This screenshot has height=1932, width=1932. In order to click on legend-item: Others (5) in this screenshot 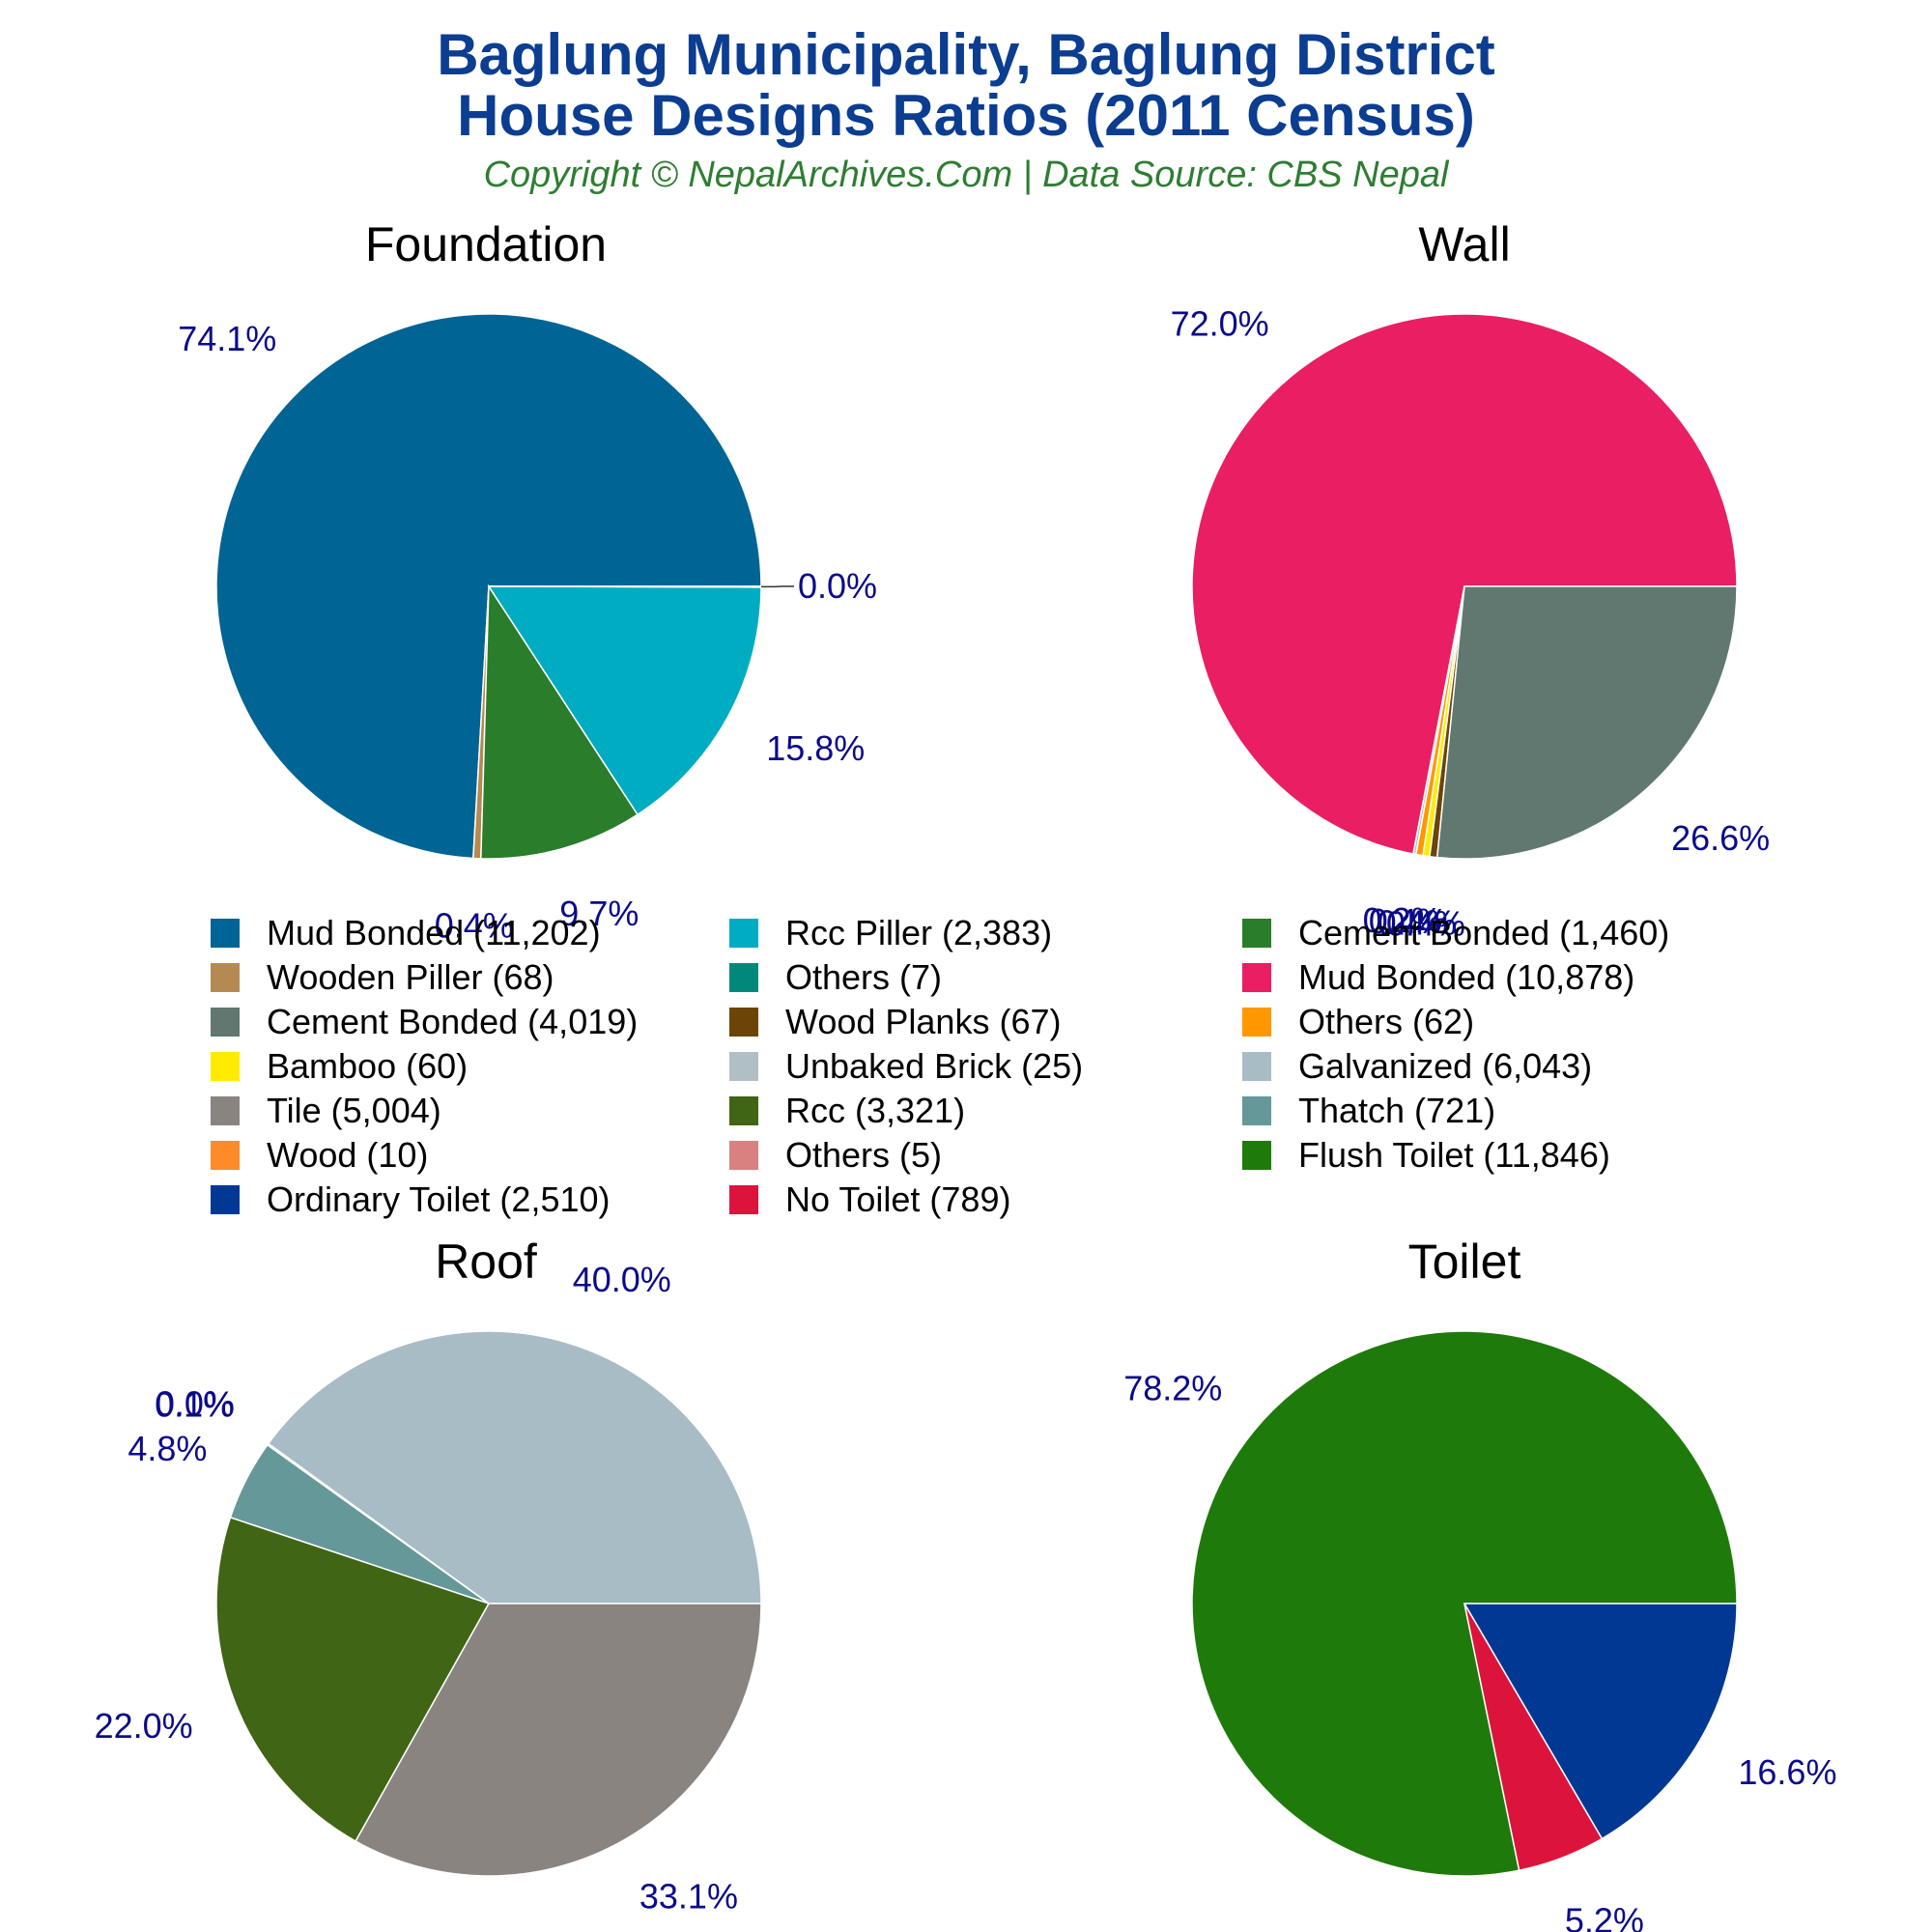, I will do `click(985, 1155)`.